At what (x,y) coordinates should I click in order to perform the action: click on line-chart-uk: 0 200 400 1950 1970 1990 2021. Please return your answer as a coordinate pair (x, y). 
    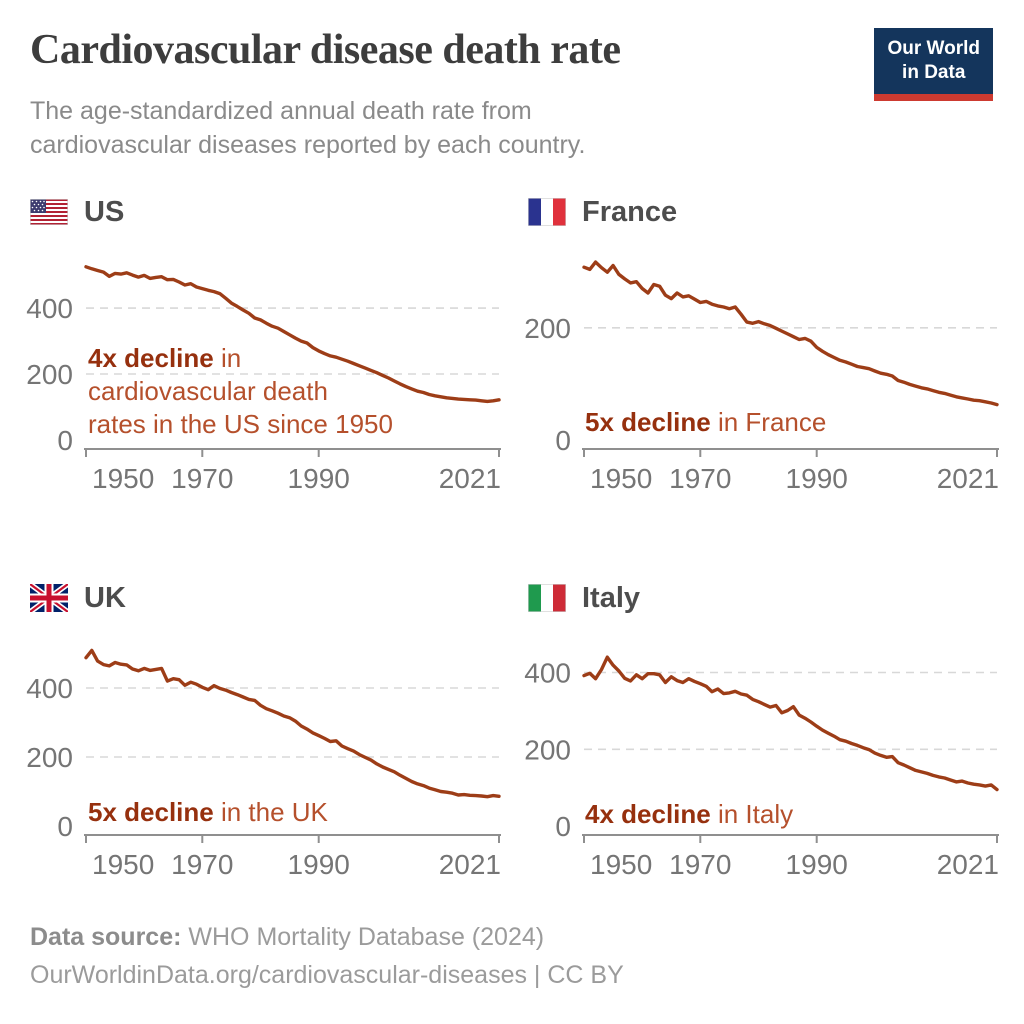
    Looking at the image, I should click on (263, 764).